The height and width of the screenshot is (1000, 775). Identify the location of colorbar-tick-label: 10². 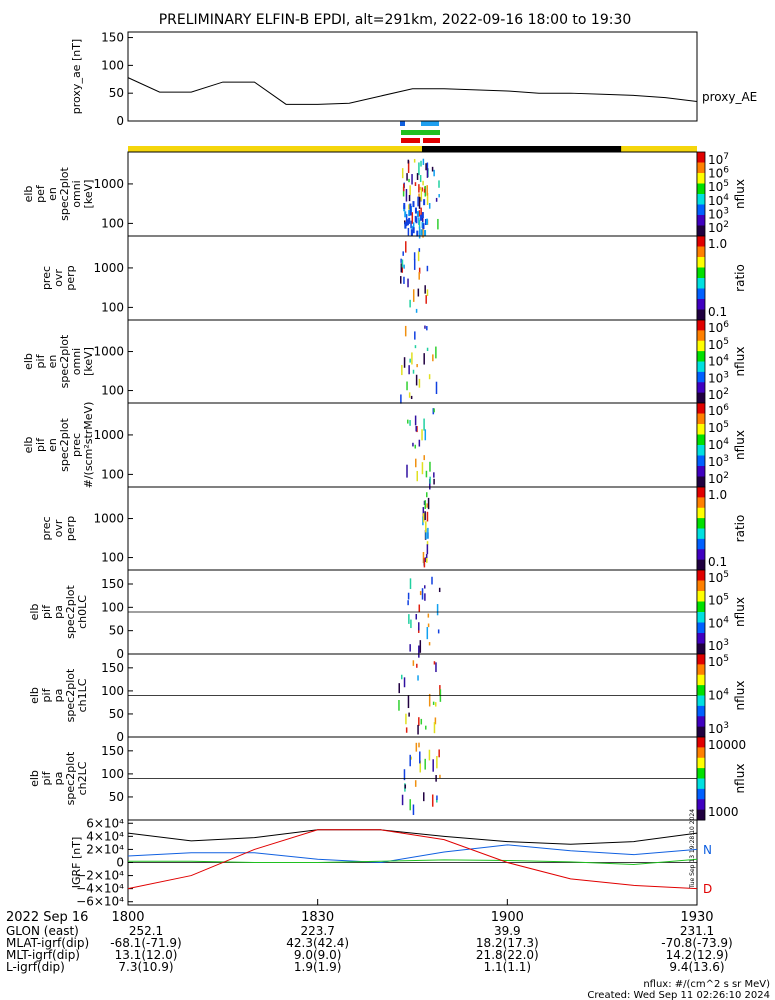
(718, 478).